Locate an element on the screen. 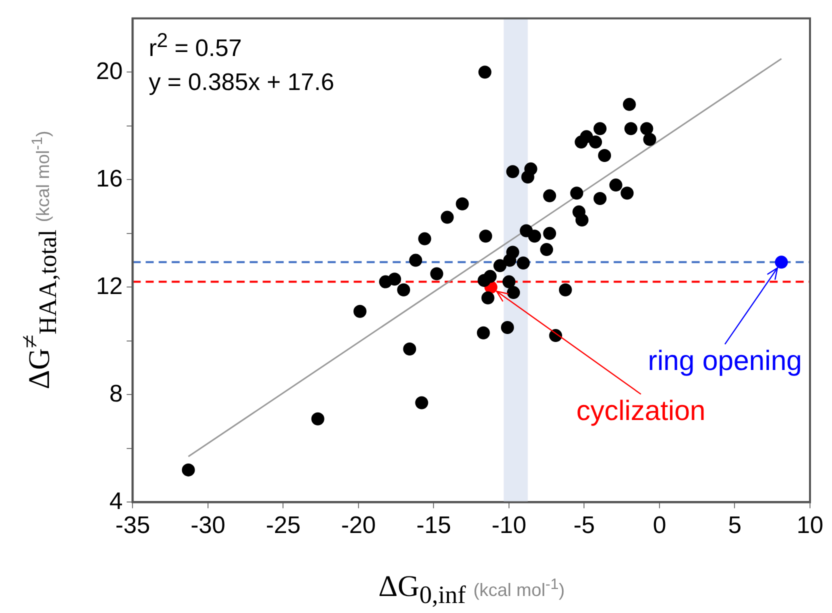 The height and width of the screenshot is (613, 832). x-tick-label: -15 is located at coordinates (434, 526).